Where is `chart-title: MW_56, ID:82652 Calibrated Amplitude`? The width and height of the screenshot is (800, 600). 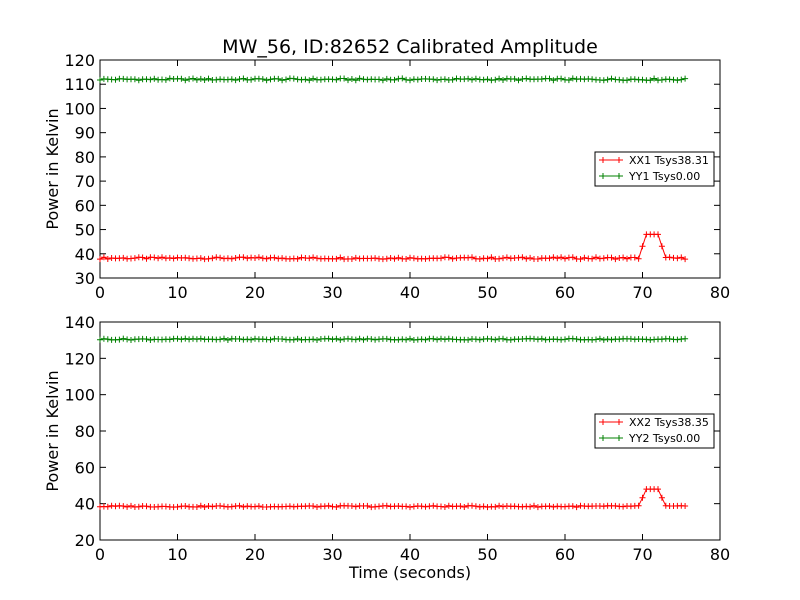 chart-title: MW_56, ID:82652 Calibrated Amplitude is located at coordinates (410, 47).